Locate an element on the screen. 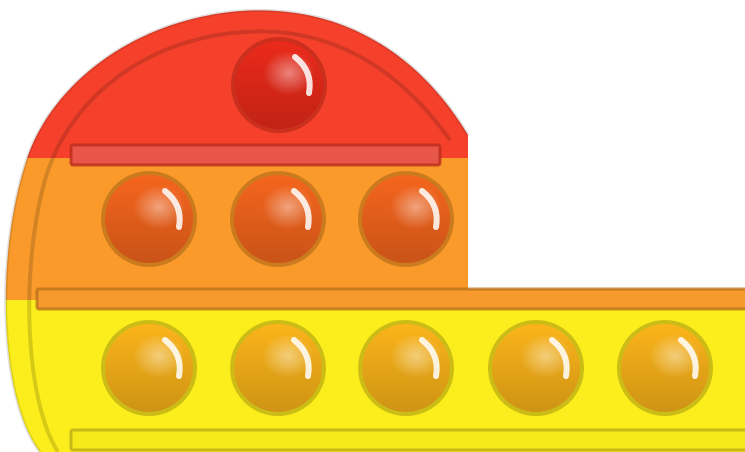 The image size is (745, 452). orange-slot is located at coordinates (390, 299).